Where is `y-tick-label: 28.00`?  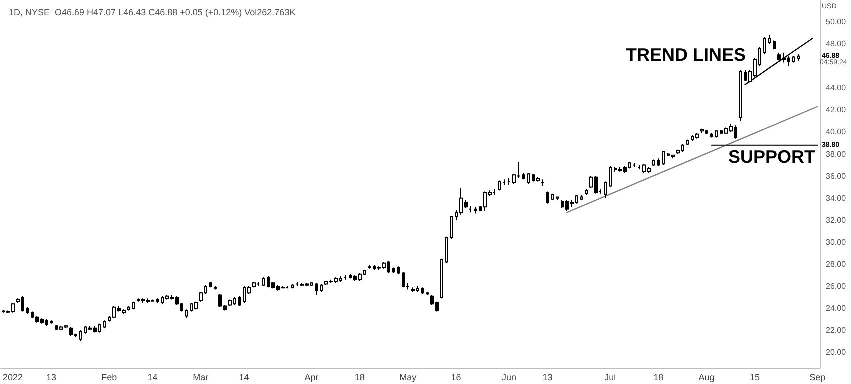
y-tick-label: 28.00 is located at coordinates (836, 264).